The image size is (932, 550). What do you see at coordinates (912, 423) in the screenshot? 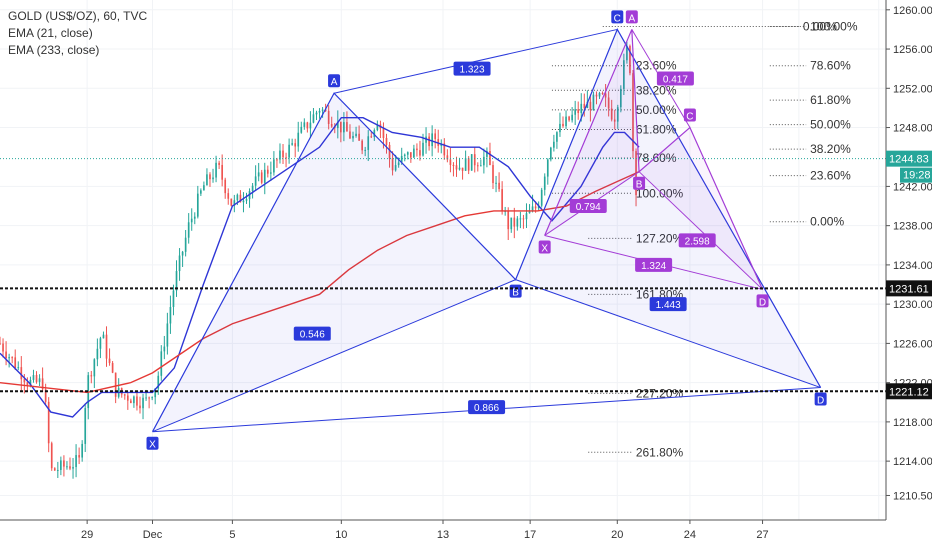
I see `price-tick-label: 1218.00` at bounding box center [912, 423].